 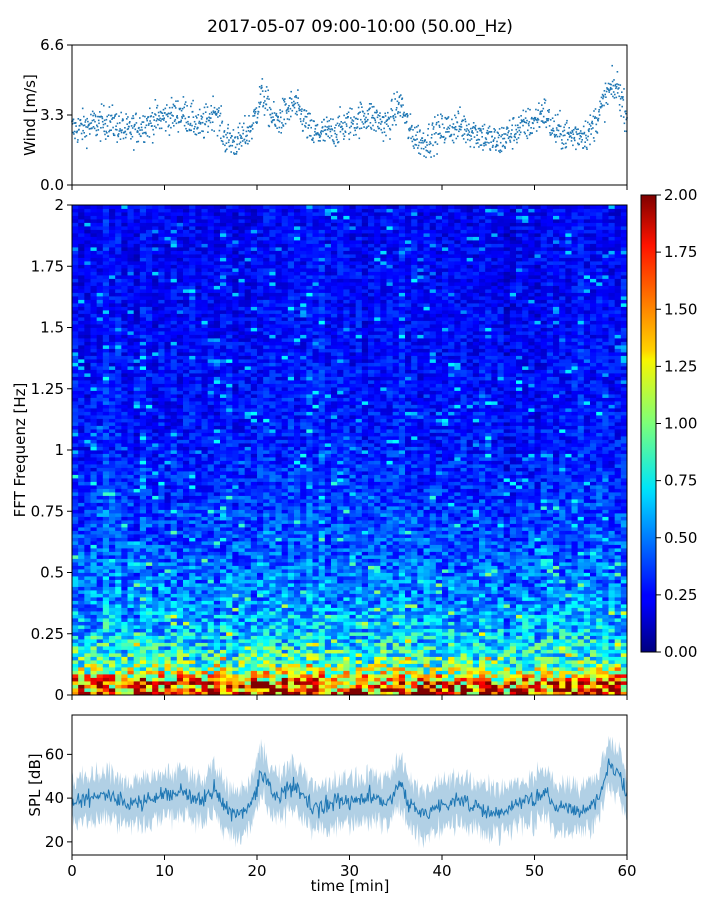 What do you see at coordinates (349, 187) in the screenshot?
I see `wind-x-ticks` at bounding box center [349, 187].